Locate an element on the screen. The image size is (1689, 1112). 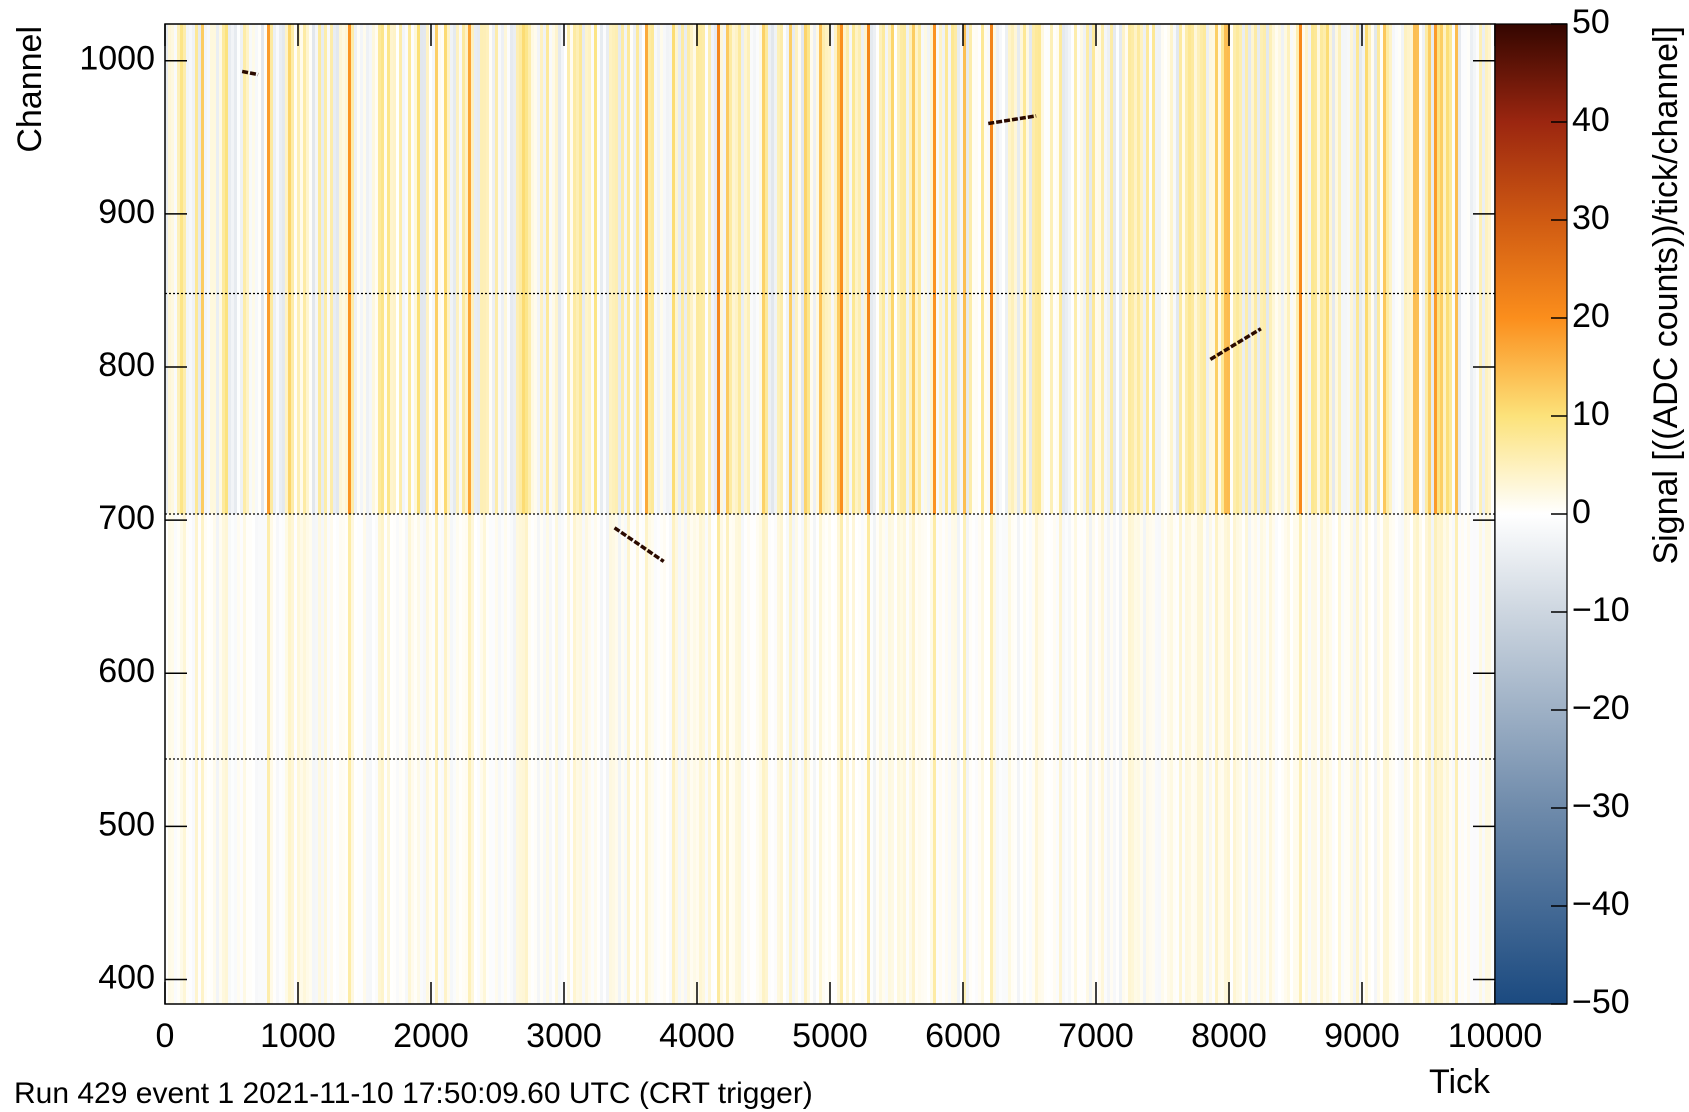
x-tick-label: 4000 is located at coordinates (697, 1036).